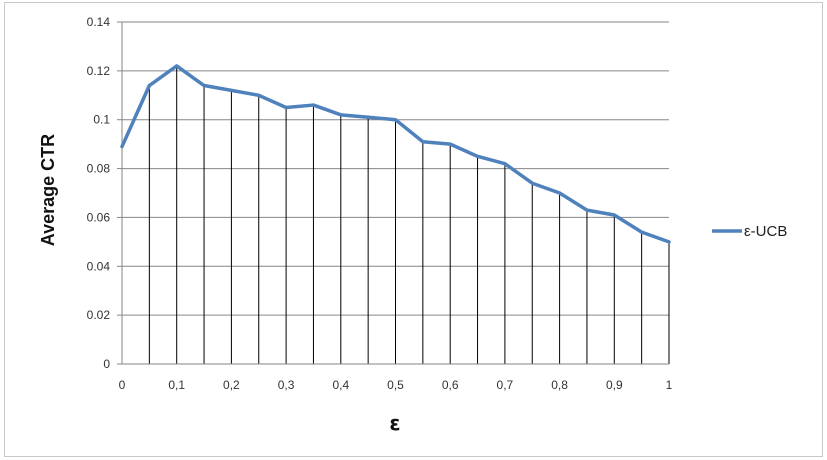  Describe the element at coordinates (99, 217) in the screenshot. I see `y-tick-label-3: 0.06` at that location.